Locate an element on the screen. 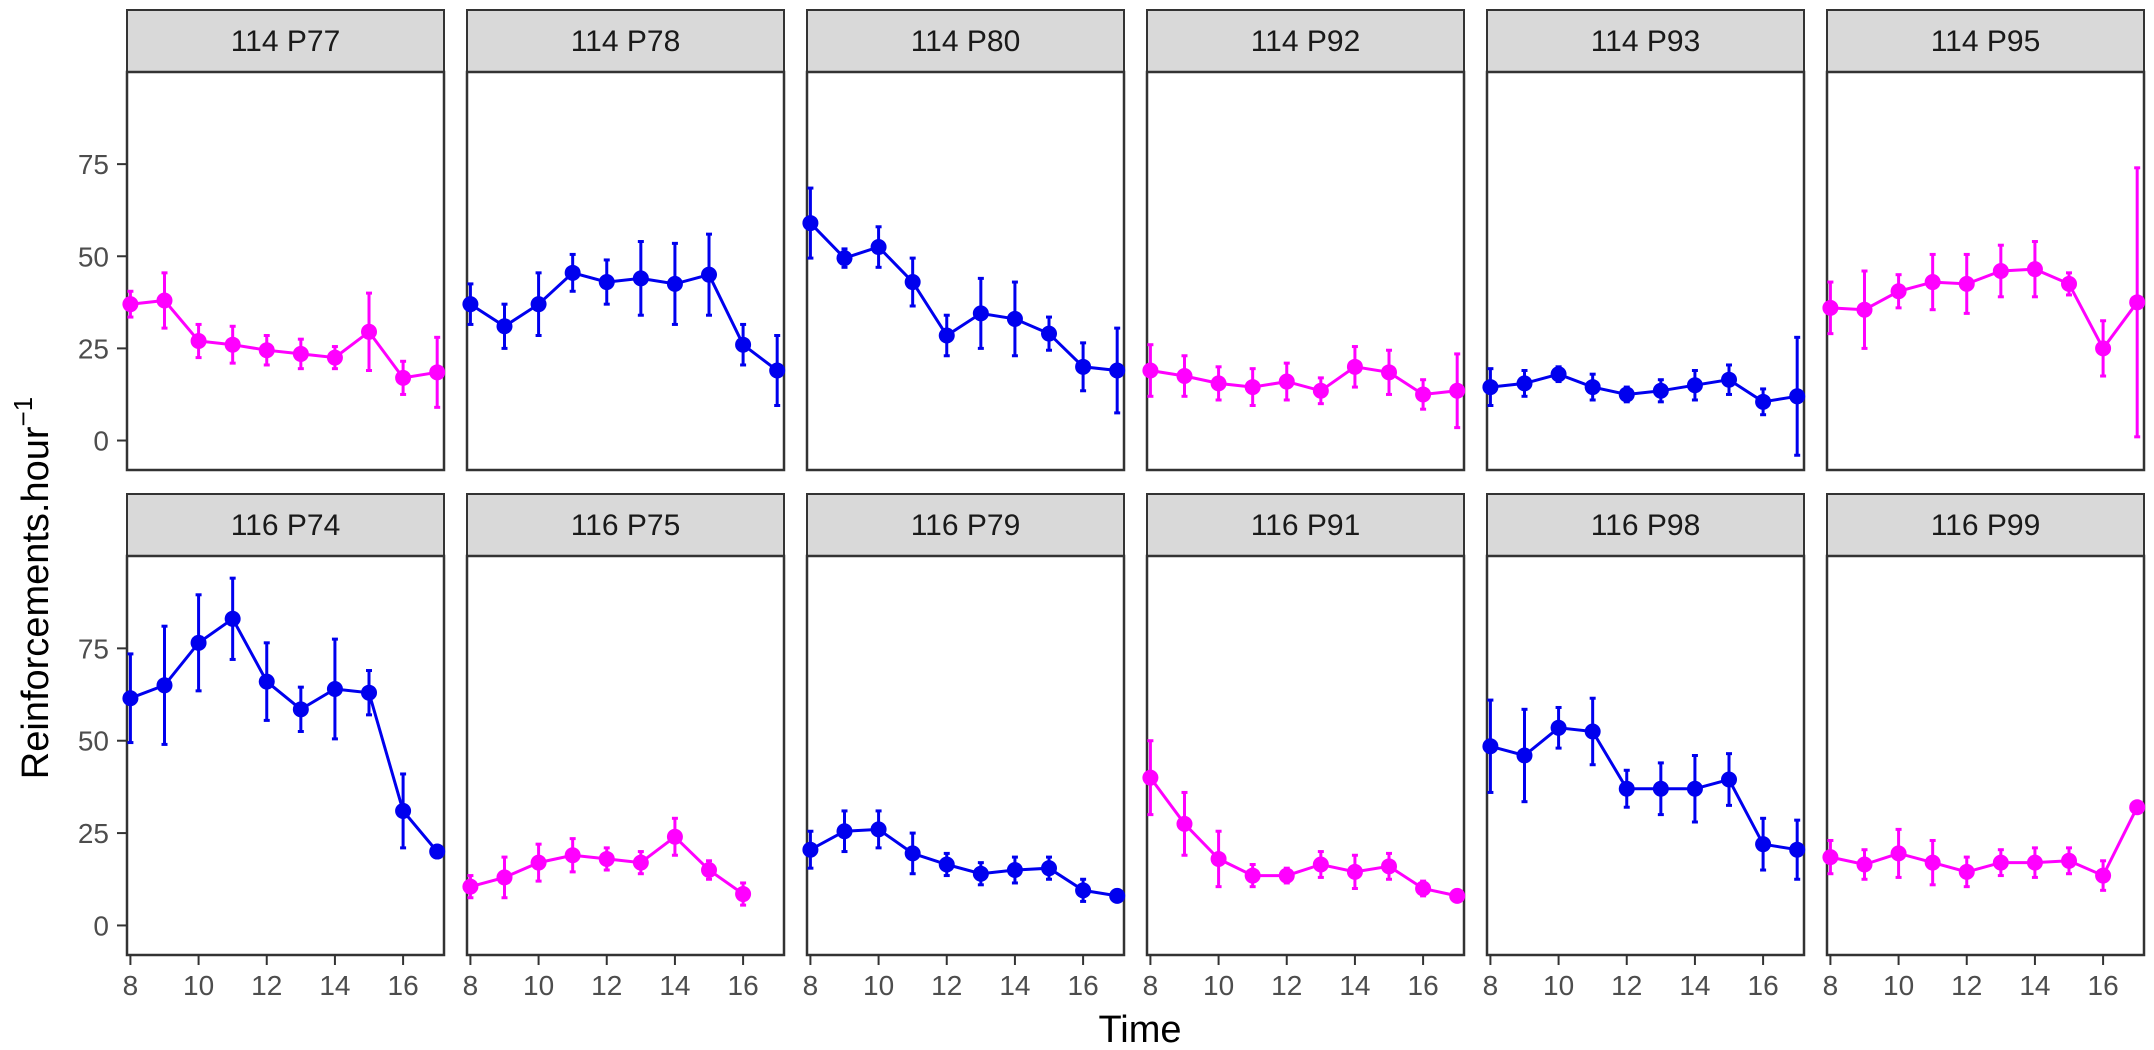 The width and height of the screenshot is (2154, 1050). x-tick-label: 10 is located at coordinates (1558, 985).